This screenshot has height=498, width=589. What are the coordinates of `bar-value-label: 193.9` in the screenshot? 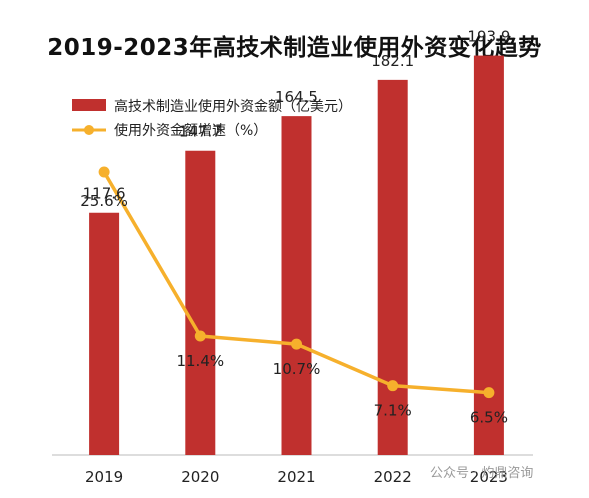 It's located at (488, 37).